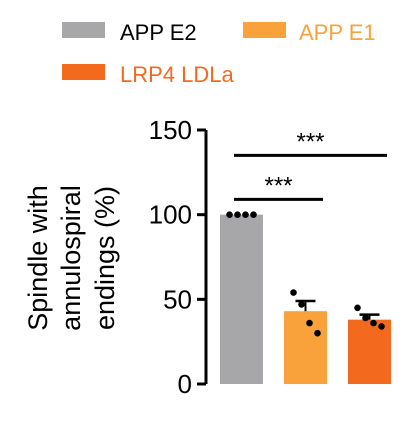  Describe the element at coordinates (310, 164) in the screenshot. I see `significance-markers: ******` at that location.